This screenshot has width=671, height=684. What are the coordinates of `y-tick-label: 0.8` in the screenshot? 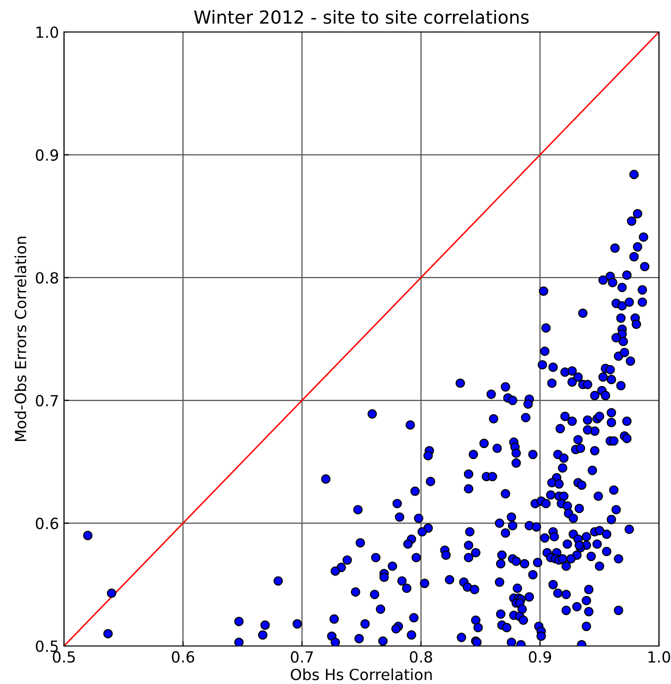 It's located at (47, 278).